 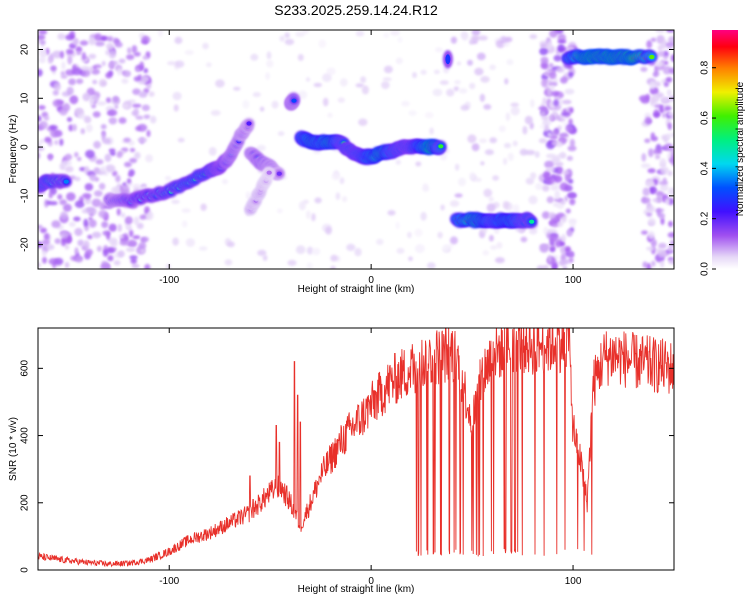 What do you see at coordinates (25, 502) in the screenshot?
I see `y-tick-label: 200` at bounding box center [25, 502].